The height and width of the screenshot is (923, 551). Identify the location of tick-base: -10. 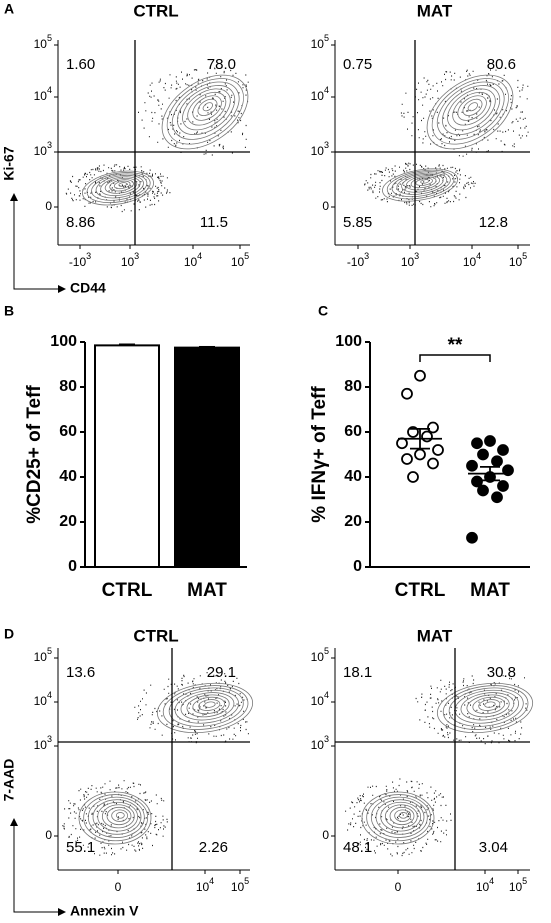
(356, 262).